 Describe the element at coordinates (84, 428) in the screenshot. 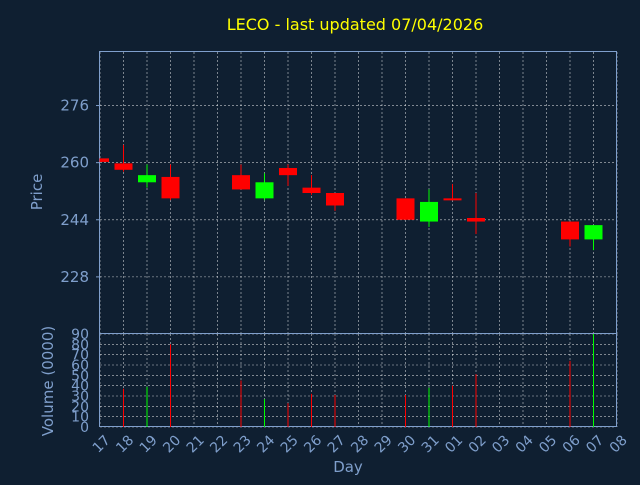

I see `volume-tick-label: 0` at that location.